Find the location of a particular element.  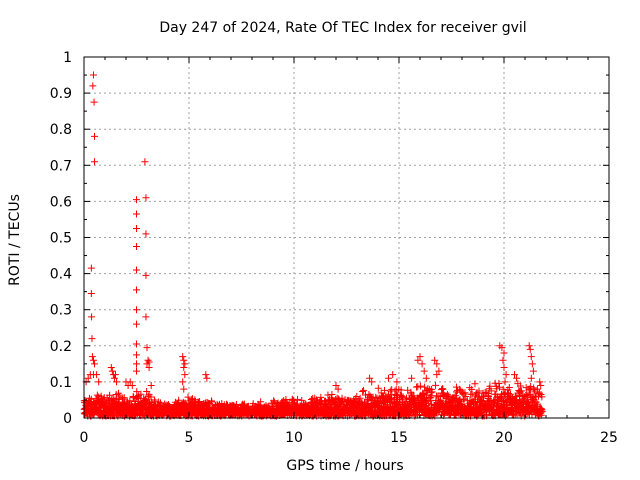

y-tick-label: 1 is located at coordinates (67, 58).